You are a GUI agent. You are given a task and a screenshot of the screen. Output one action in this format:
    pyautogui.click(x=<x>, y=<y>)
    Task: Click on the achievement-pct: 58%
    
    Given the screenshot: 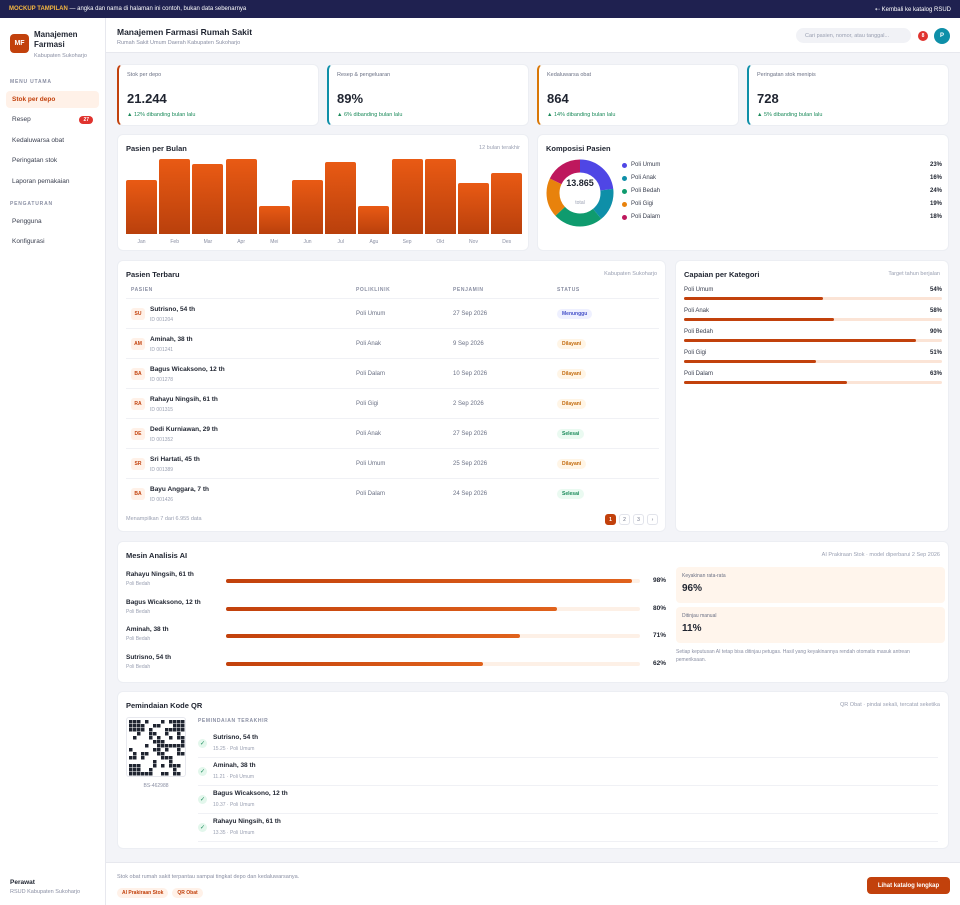 What is the action you would take?
    pyautogui.click(x=935, y=311)
    